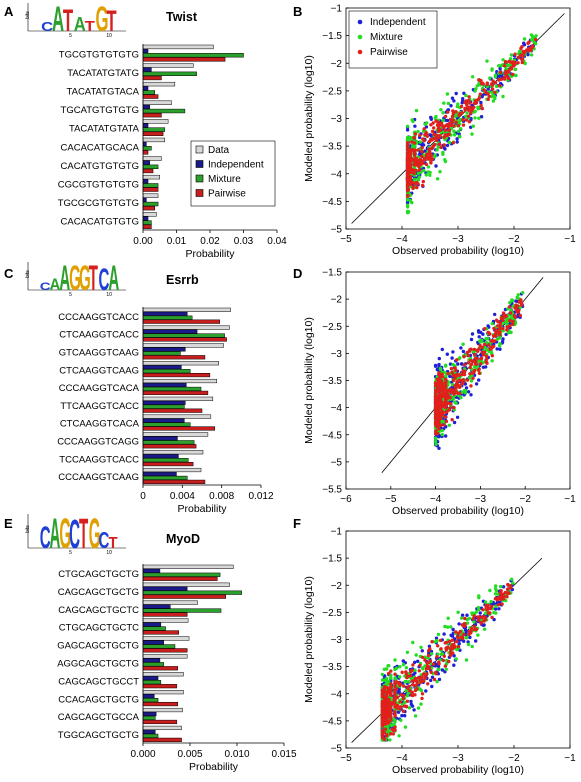 Image resolution: width=581 pixels, height=782 pixels. I want to click on x-axis-label: Observed probability (log10), so click(458, 770).